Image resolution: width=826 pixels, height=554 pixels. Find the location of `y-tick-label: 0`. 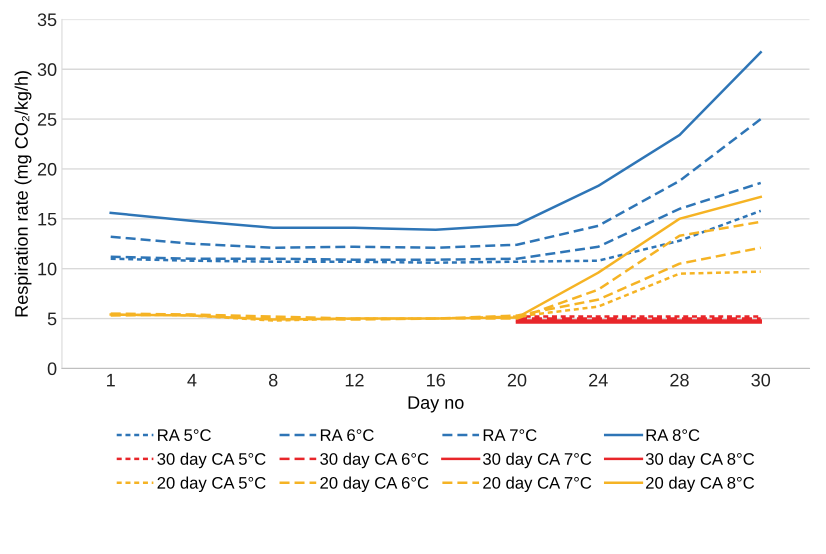

y-tick-label: 0 is located at coordinates (52, 369).